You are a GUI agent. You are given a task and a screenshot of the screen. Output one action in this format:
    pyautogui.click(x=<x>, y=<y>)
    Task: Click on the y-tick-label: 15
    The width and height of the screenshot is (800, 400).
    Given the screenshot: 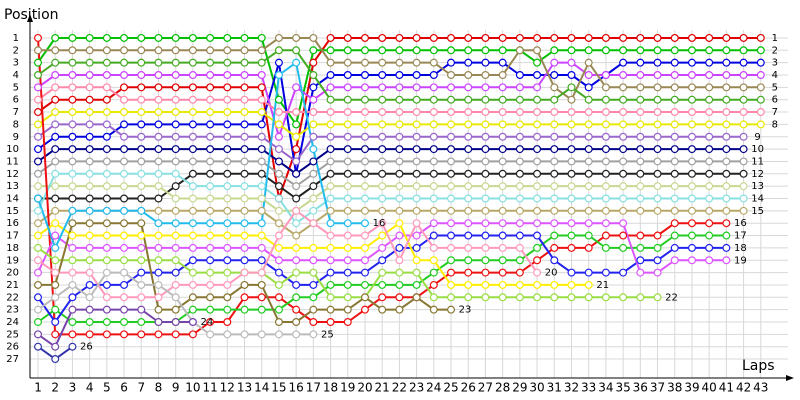 What is the action you would take?
    pyautogui.click(x=12, y=211)
    